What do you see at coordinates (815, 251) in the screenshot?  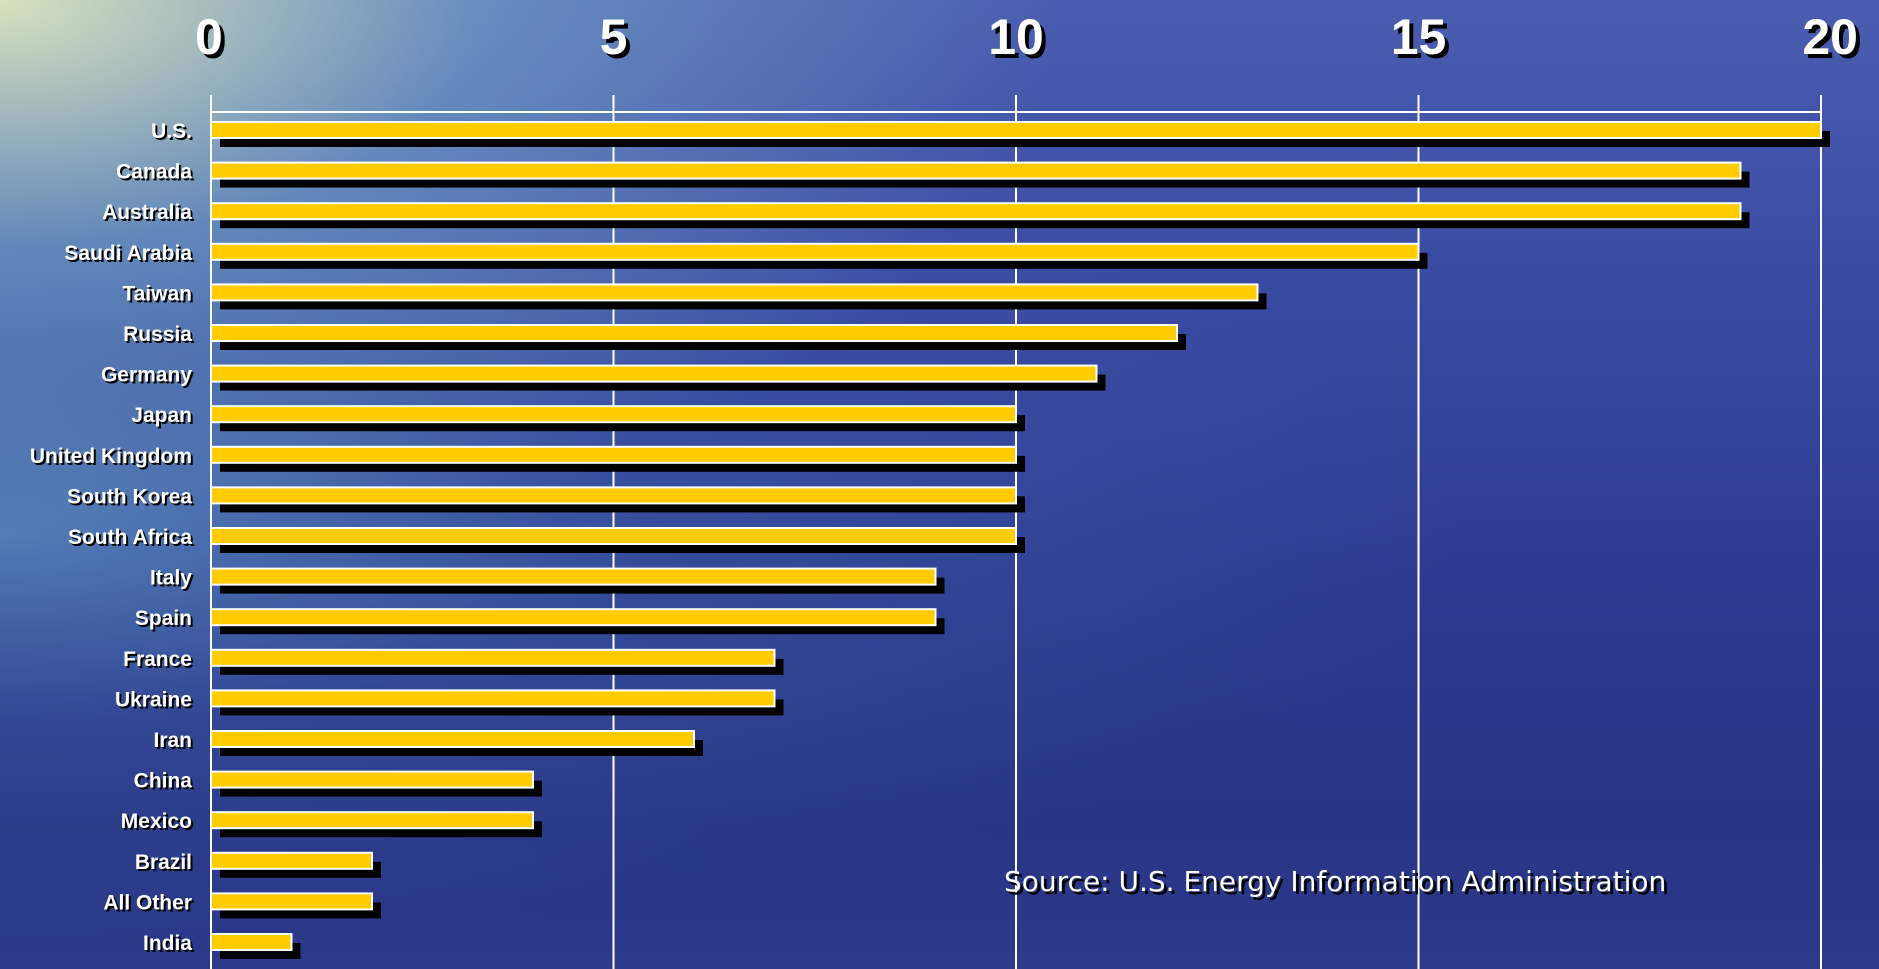 I see `bar-saudi-arabia` at bounding box center [815, 251].